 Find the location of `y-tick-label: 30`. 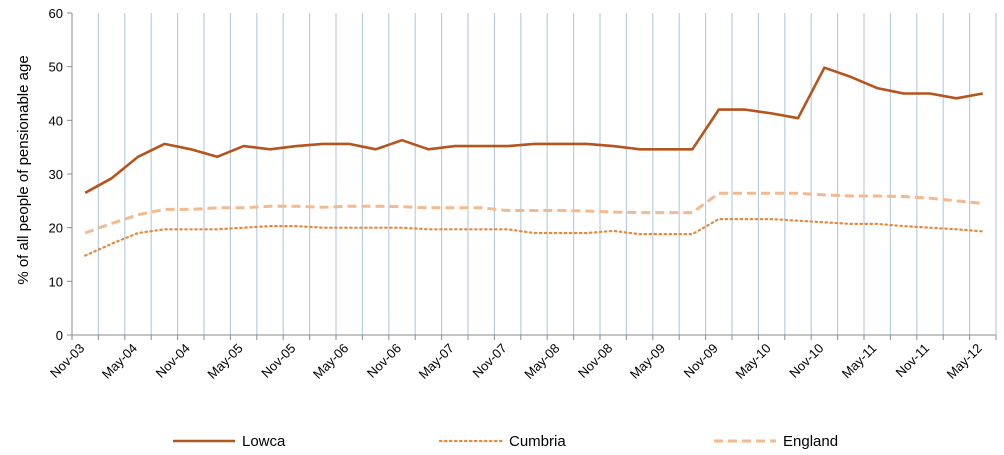

y-tick-label: 30 is located at coordinates (56, 174).